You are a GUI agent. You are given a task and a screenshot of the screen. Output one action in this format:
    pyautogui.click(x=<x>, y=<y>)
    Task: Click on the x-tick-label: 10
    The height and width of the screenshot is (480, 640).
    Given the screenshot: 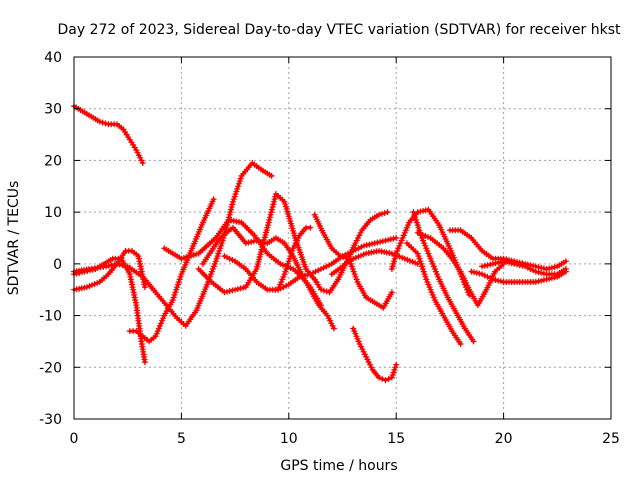 What is the action you would take?
    pyautogui.click(x=289, y=439)
    